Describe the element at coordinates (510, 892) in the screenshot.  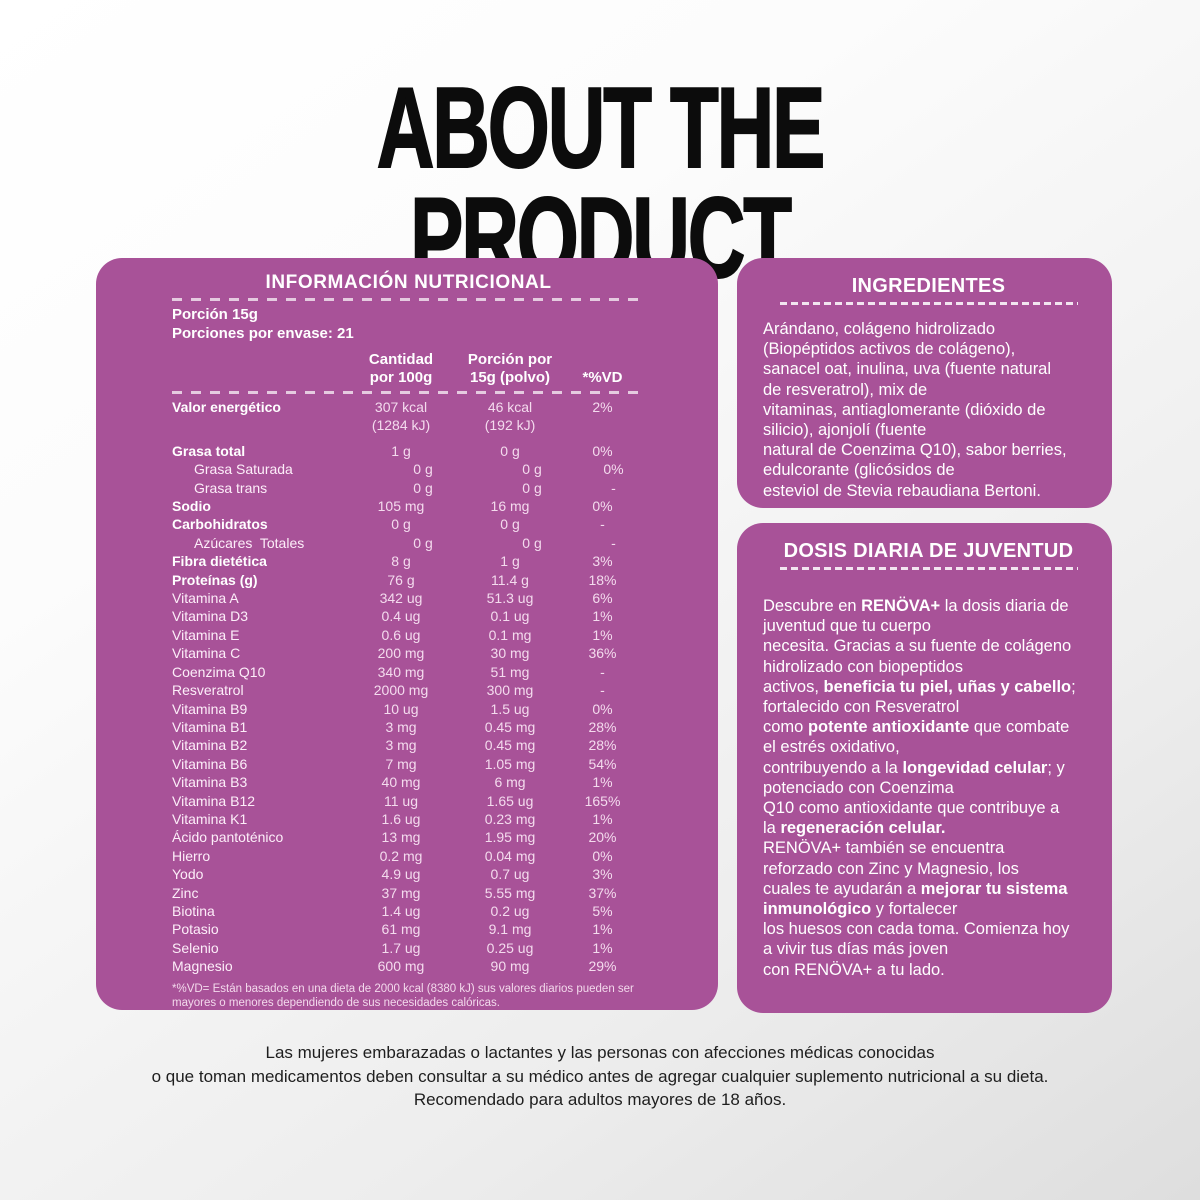
I see `nutrition-cell-v15: 5.55 mg` at that location.